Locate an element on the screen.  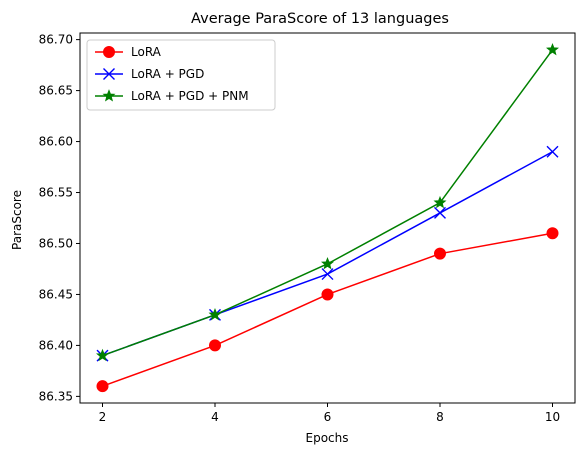
legend-label: LoRA + PGD is located at coordinates (167, 74).